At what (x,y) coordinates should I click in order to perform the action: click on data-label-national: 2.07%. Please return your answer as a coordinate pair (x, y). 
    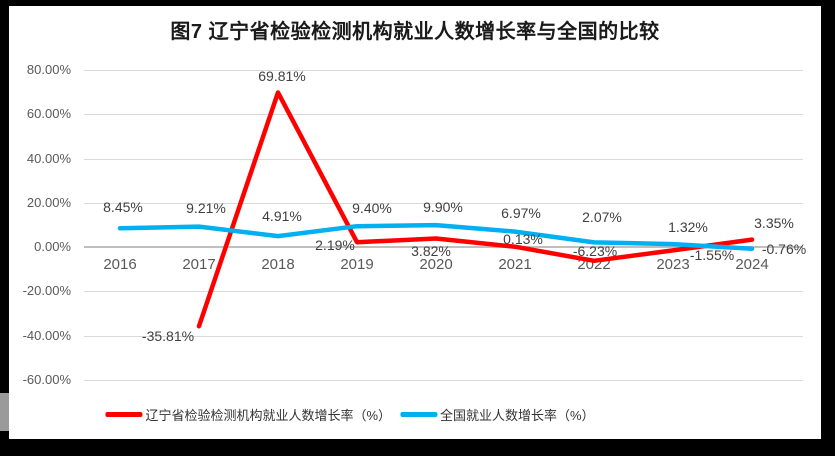
    Looking at the image, I should click on (602, 217).